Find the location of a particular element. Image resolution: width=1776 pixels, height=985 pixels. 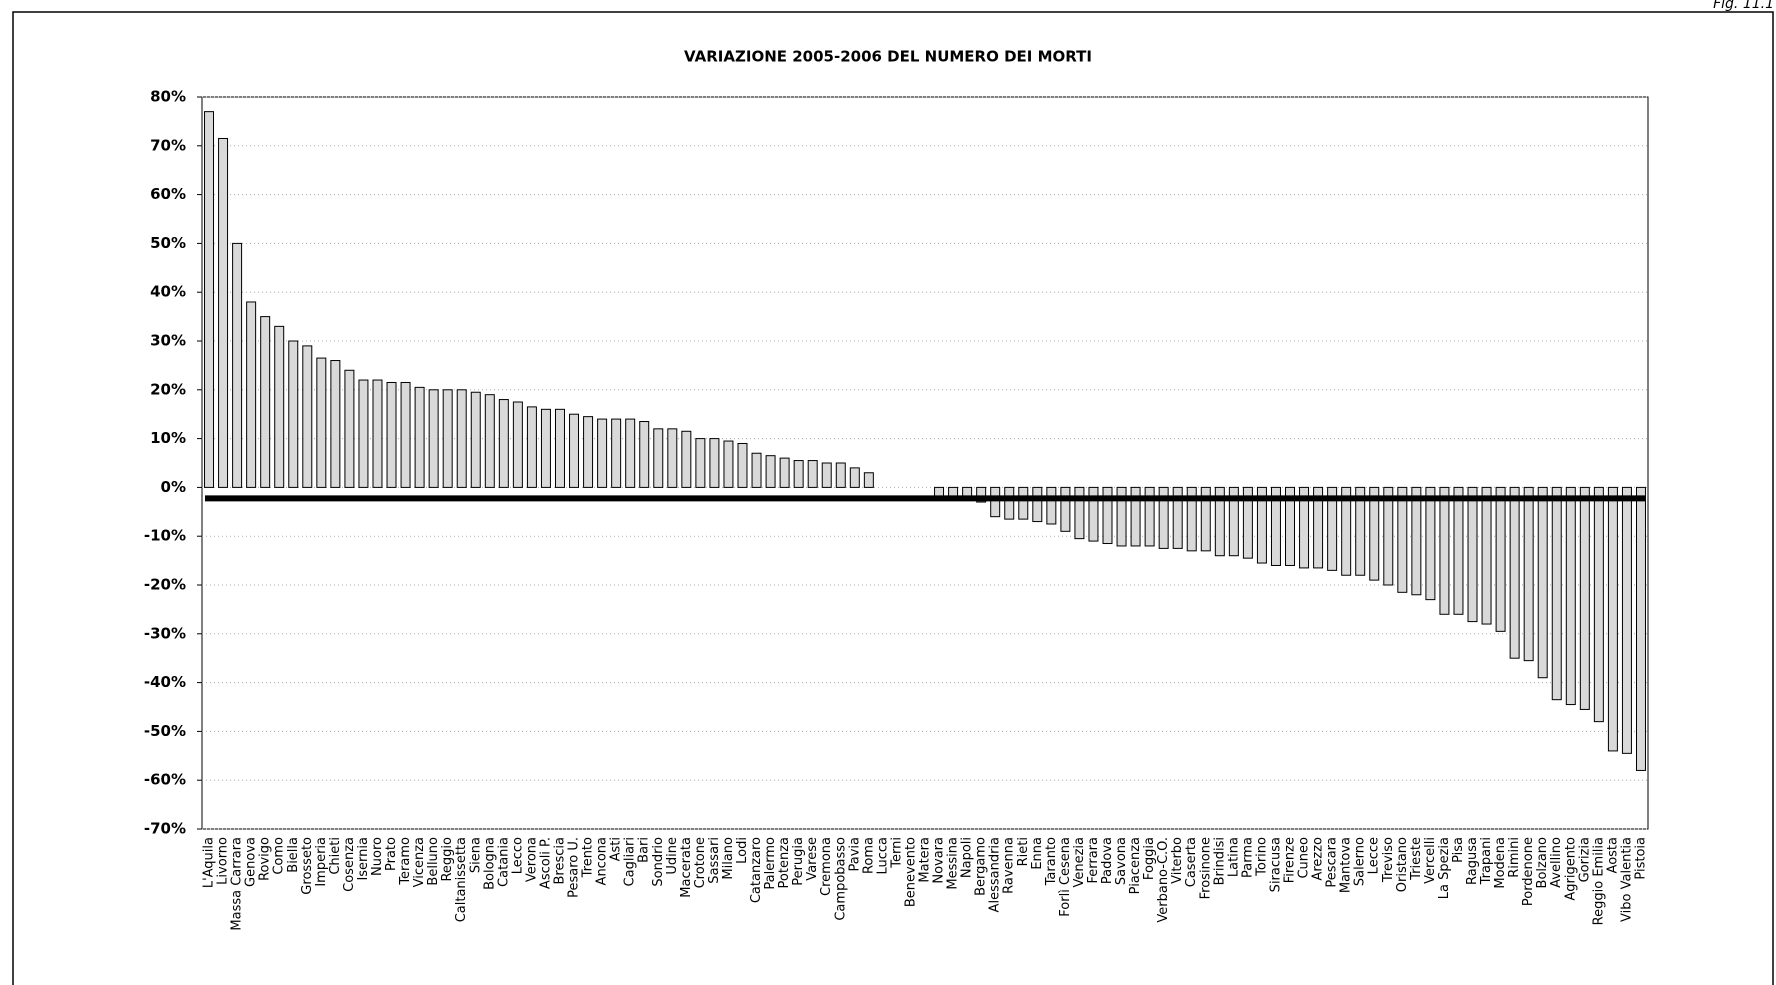

x-tick-label: Teramo is located at coordinates (405, 861).